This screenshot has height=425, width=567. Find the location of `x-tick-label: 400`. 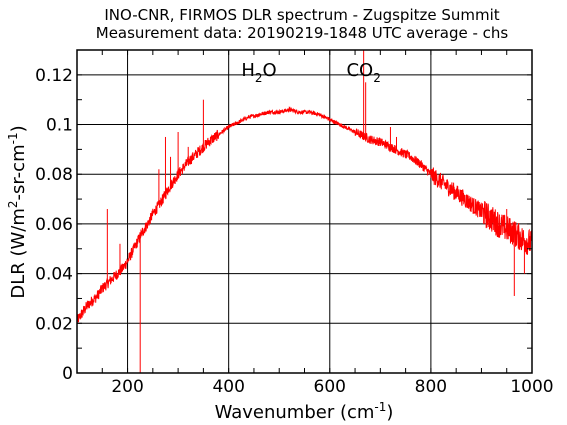

x-tick-label: 400 is located at coordinates (228, 387).